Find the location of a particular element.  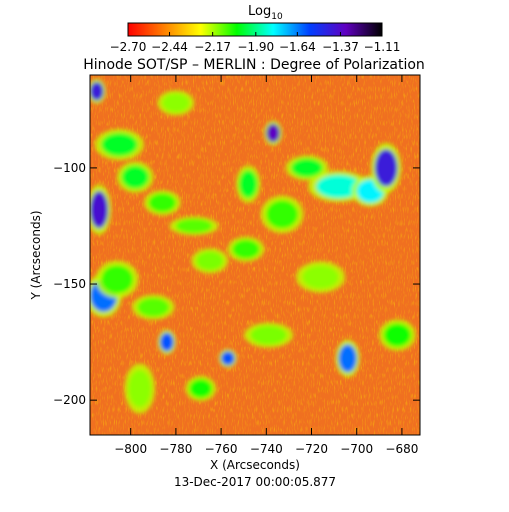

x-tick-label: −760 is located at coordinates (221, 449).